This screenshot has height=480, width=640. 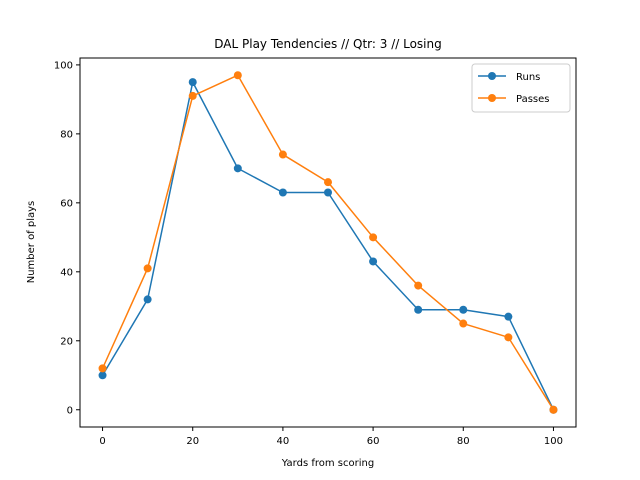 I want to click on legend-label-runs: Runs, so click(x=528, y=77).